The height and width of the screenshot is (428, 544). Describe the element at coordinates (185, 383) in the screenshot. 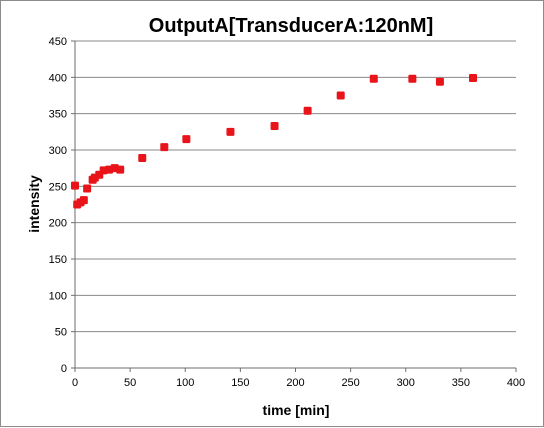

I see `x-tick-label: 100` at that location.